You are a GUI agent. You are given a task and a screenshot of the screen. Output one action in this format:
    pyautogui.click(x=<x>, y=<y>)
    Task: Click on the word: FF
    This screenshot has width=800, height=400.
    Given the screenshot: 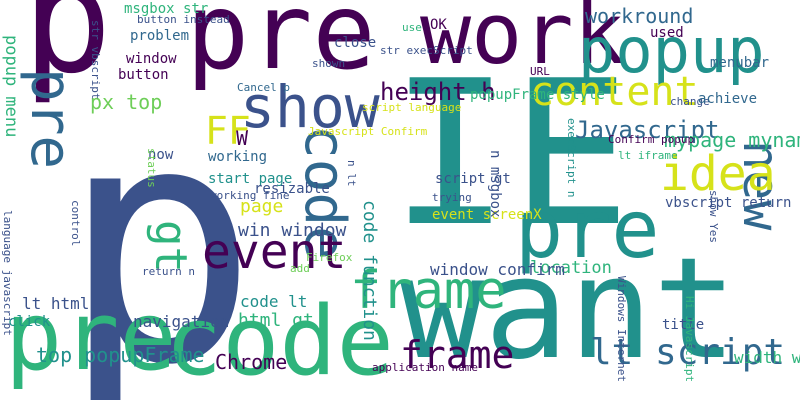 What is the action you would take?
    pyautogui.click(x=228, y=131)
    